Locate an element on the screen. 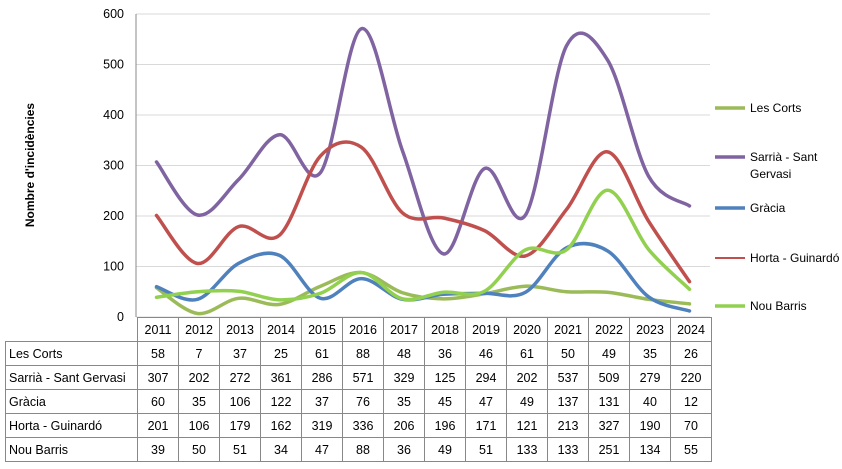  x-tick-label: 2024 is located at coordinates (691, 329).